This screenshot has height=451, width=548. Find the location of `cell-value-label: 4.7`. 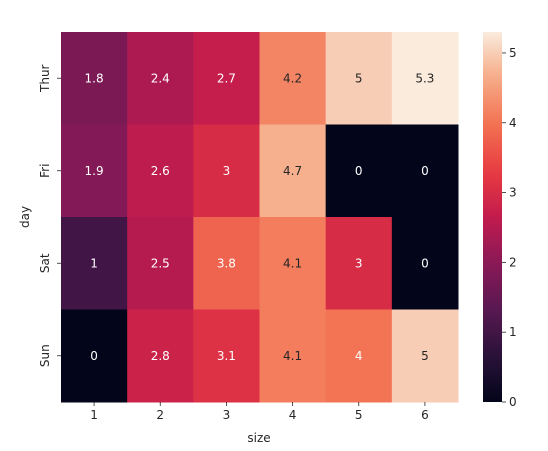

cell-value-label: 4.7 is located at coordinates (292, 171).